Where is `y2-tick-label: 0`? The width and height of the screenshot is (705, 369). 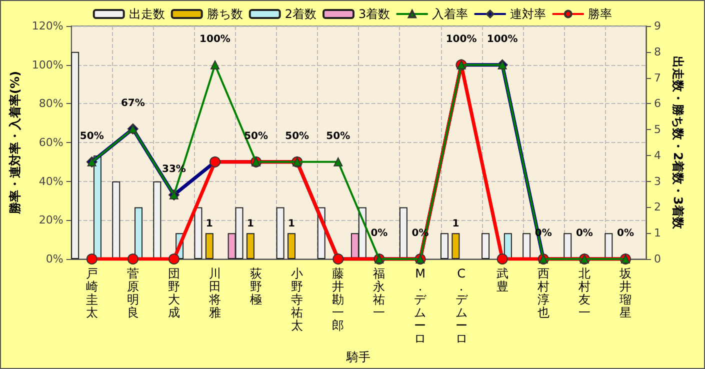
y2-tick-label: 0 is located at coordinates (657, 259).